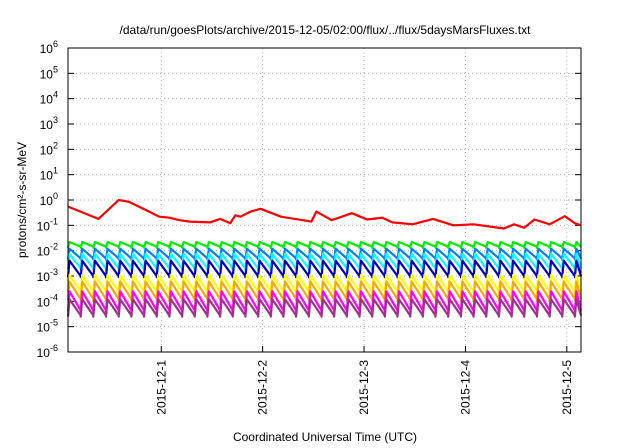  What do you see at coordinates (47, 300) in the screenshot?
I see `y-tick-label: 10⁻⁴` at bounding box center [47, 300].